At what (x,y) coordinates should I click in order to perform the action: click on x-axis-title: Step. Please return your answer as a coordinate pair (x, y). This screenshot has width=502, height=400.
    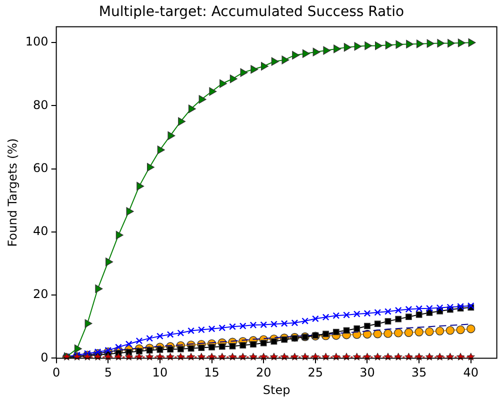
    Looking at the image, I should click on (276, 389).